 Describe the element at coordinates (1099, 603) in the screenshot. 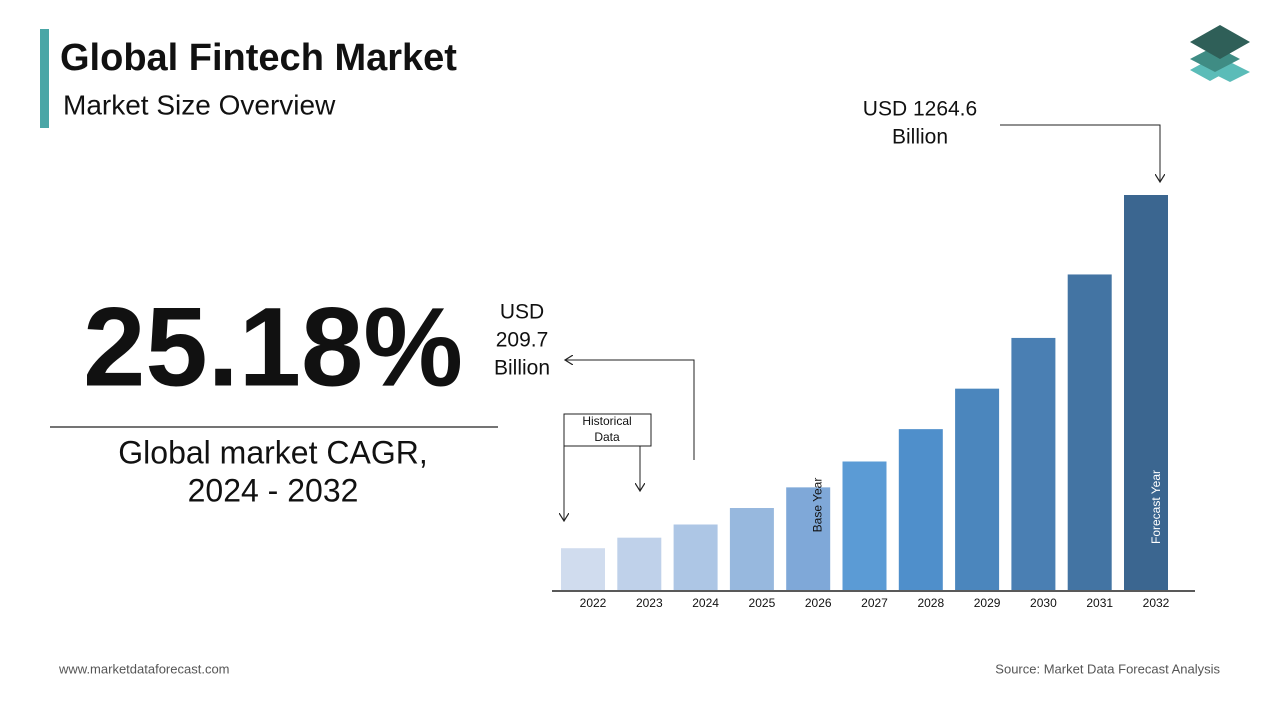

I see `x-tick-label: 2031` at that location.